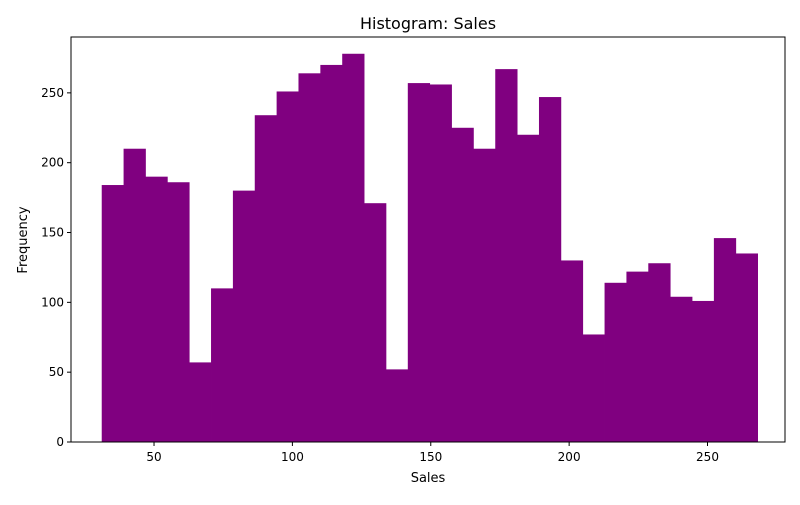 The width and height of the screenshot is (800, 505). I want to click on x-tick-label: 200, so click(569, 457).